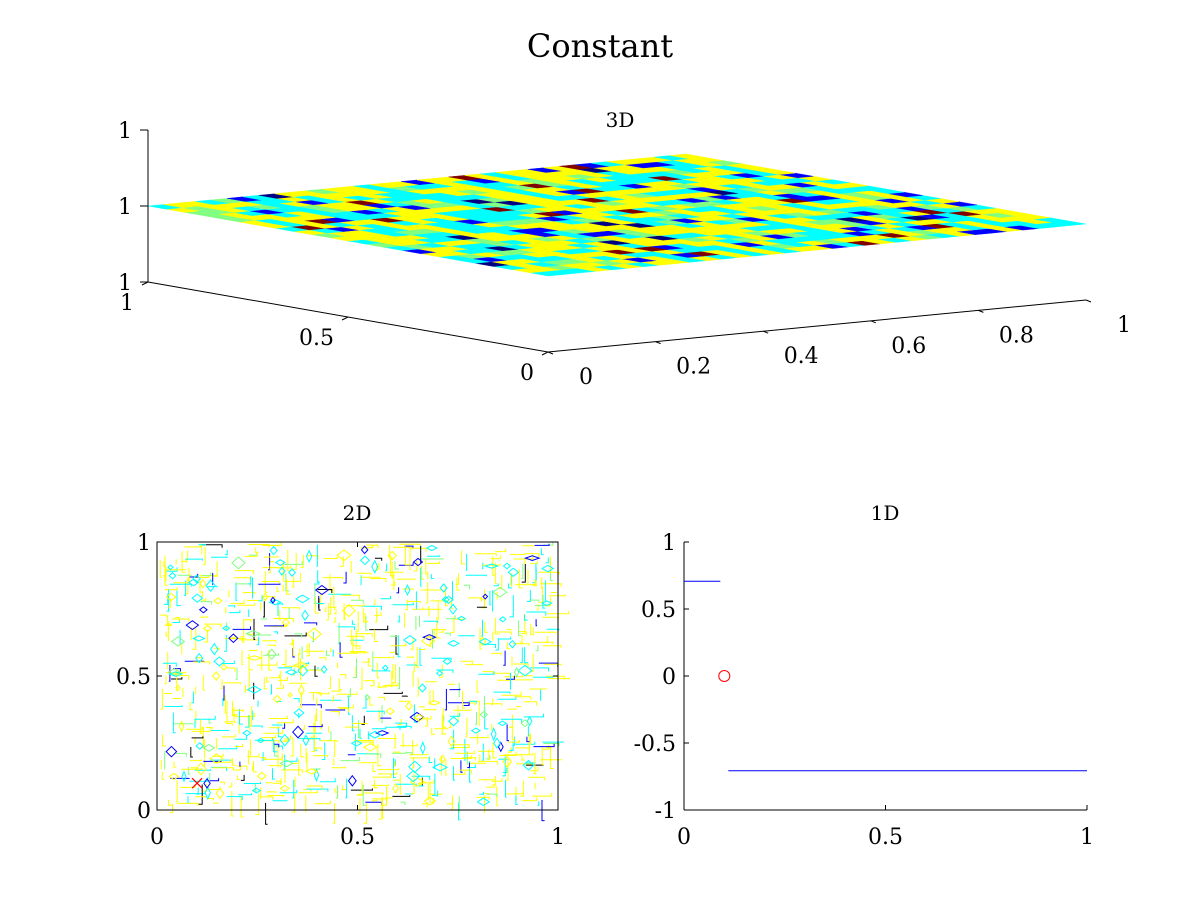 The image size is (1200, 900). I want to click on panel-1d: 1D 0 0.5 1 1 0.5 0 -0.5 -1, so click(864, 675).